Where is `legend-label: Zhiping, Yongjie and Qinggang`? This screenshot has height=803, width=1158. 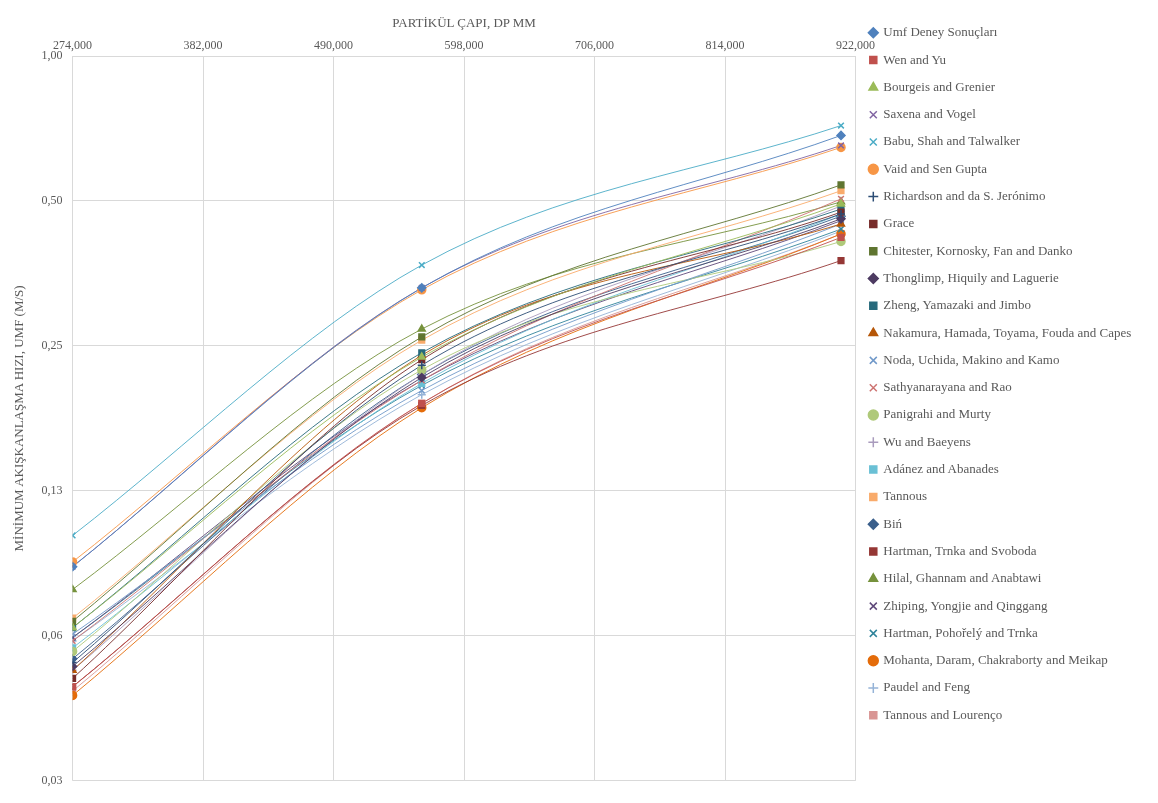 legend-label: Zhiping, Yongjie and Qinggang is located at coordinates (966, 605).